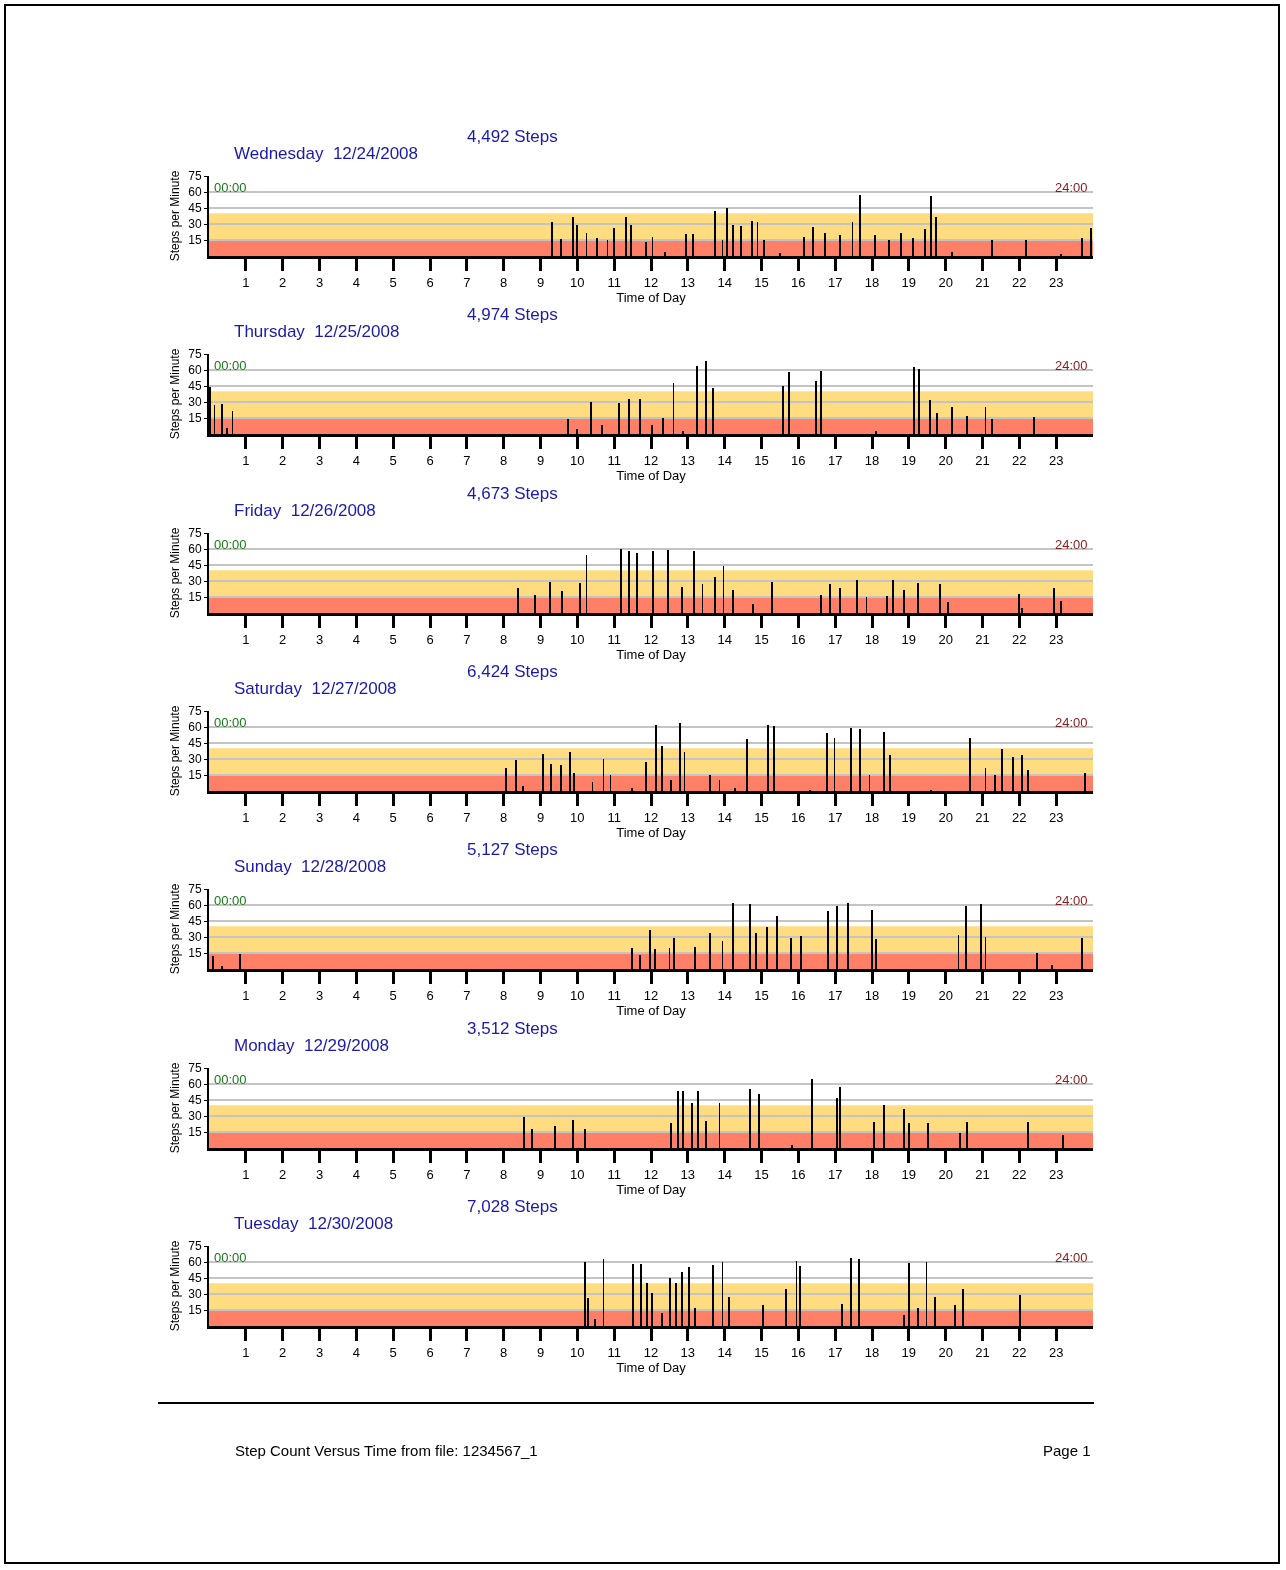 This screenshot has width=1286, height=1570. I want to click on chart-title: Wednesday 12/24/2008, so click(326, 153).